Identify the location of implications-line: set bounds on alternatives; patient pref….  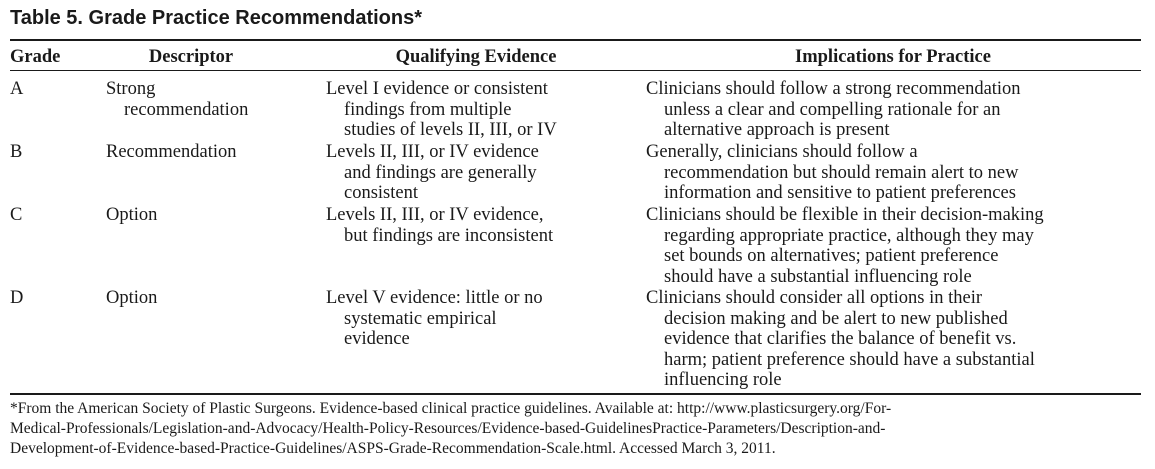
(831, 256).